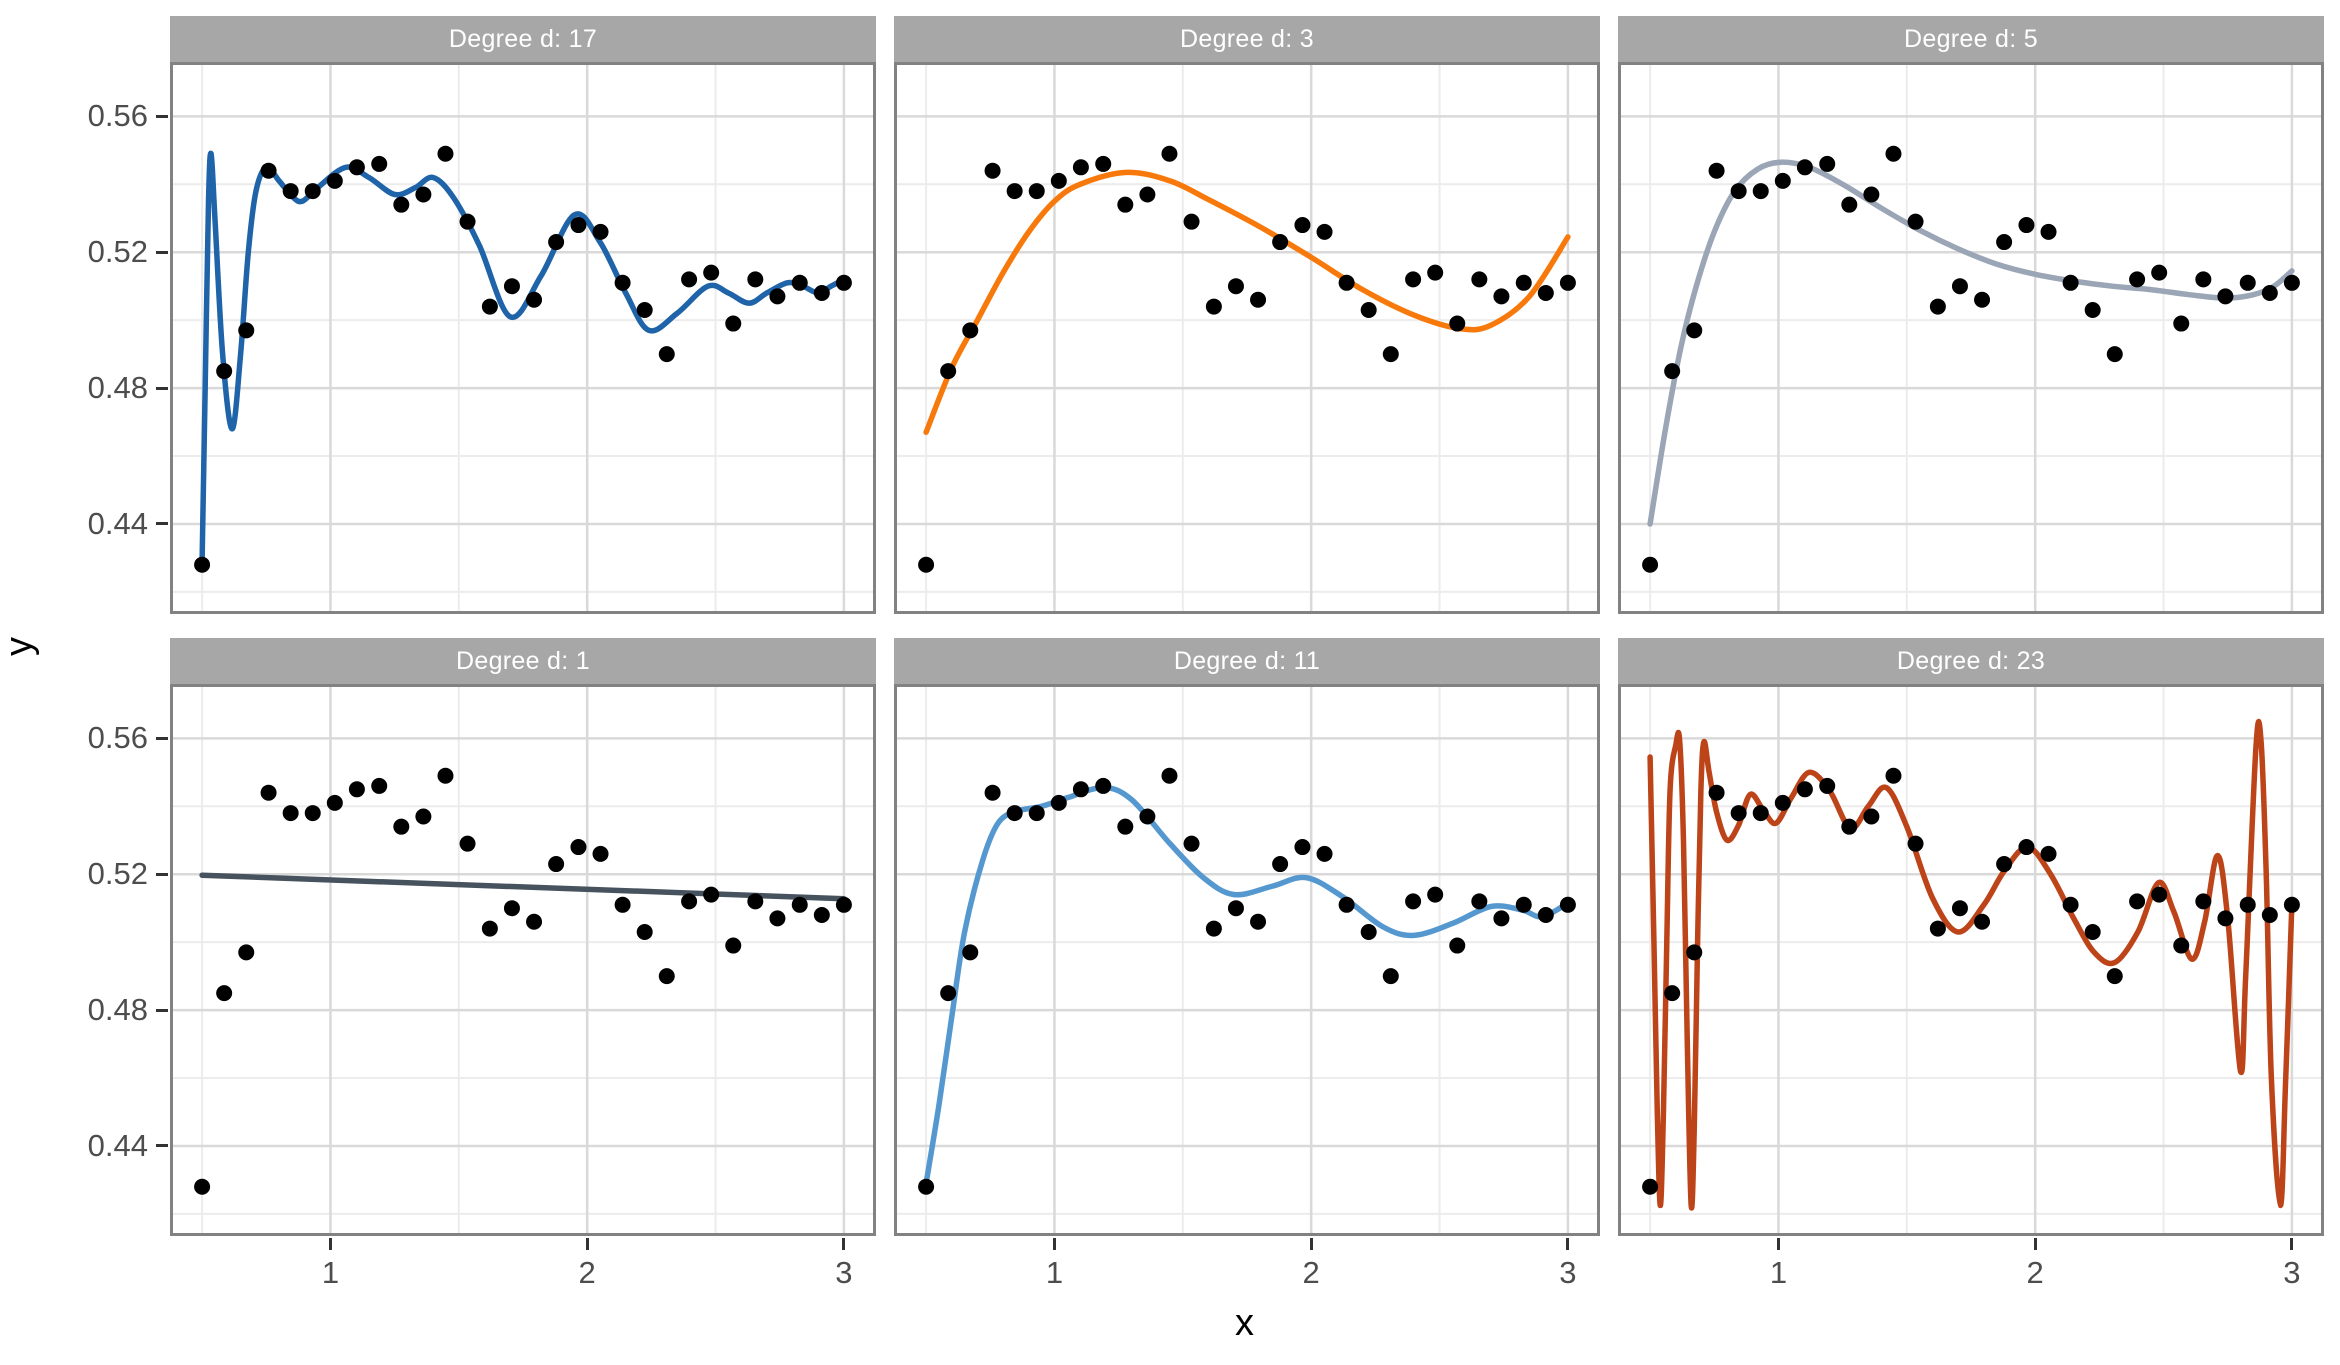  I want to click on facet-strip: Degree d: 3, so click(1247, 39).